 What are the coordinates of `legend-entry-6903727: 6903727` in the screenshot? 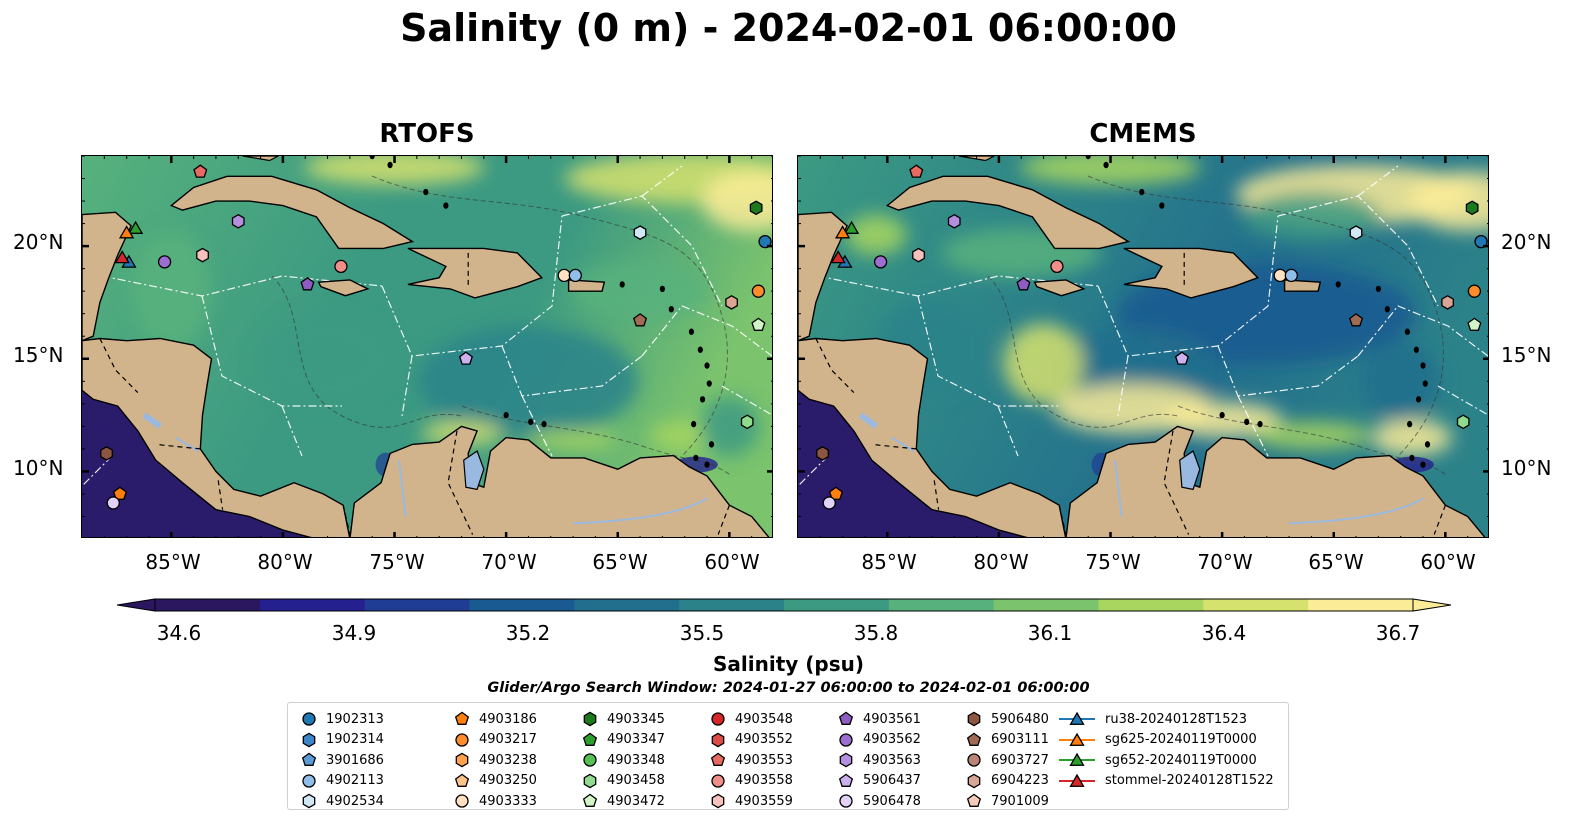 It's located at (1007, 760).